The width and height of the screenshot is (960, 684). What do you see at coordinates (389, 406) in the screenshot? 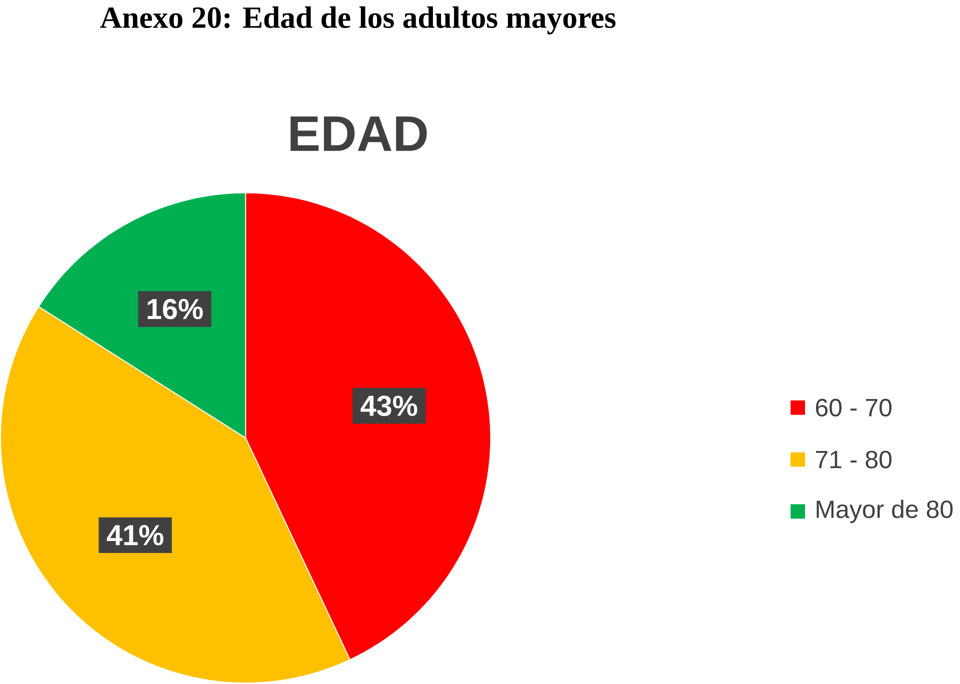
I see `data-label: 43%` at bounding box center [389, 406].